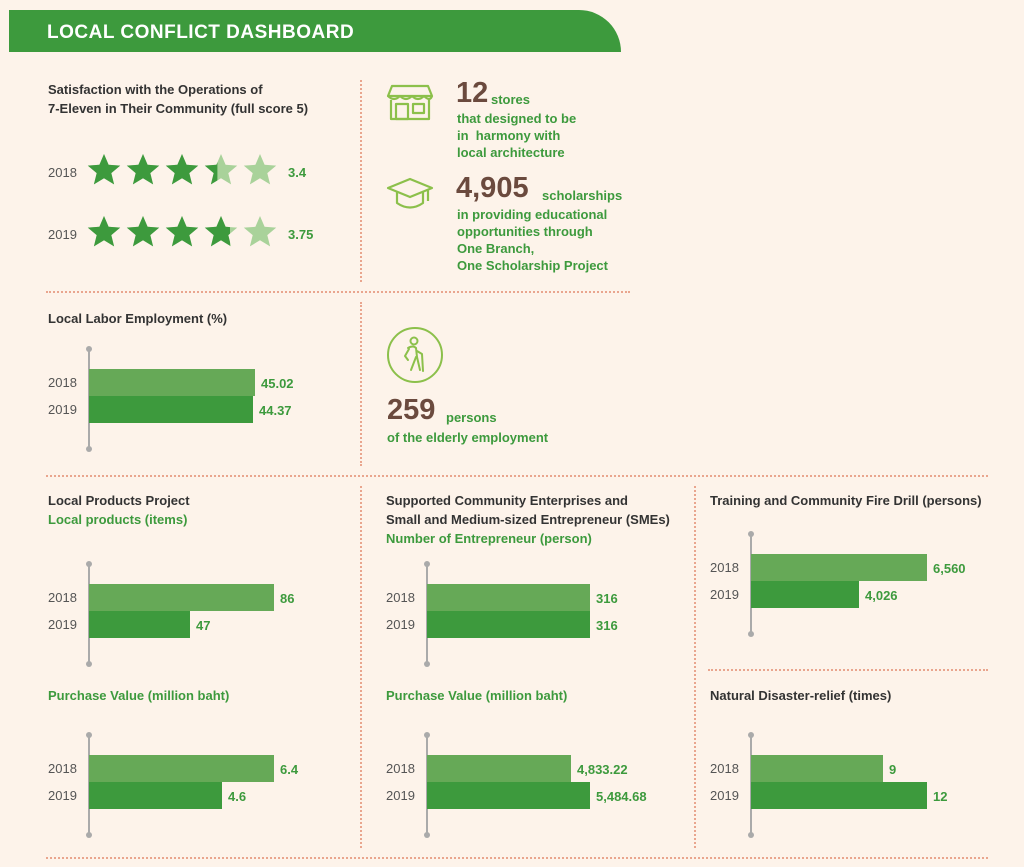 The width and height of the screenshot is (1024, 867). I want to click on sme-count-chart: 2018 316 2019 316, so click(532, 613).